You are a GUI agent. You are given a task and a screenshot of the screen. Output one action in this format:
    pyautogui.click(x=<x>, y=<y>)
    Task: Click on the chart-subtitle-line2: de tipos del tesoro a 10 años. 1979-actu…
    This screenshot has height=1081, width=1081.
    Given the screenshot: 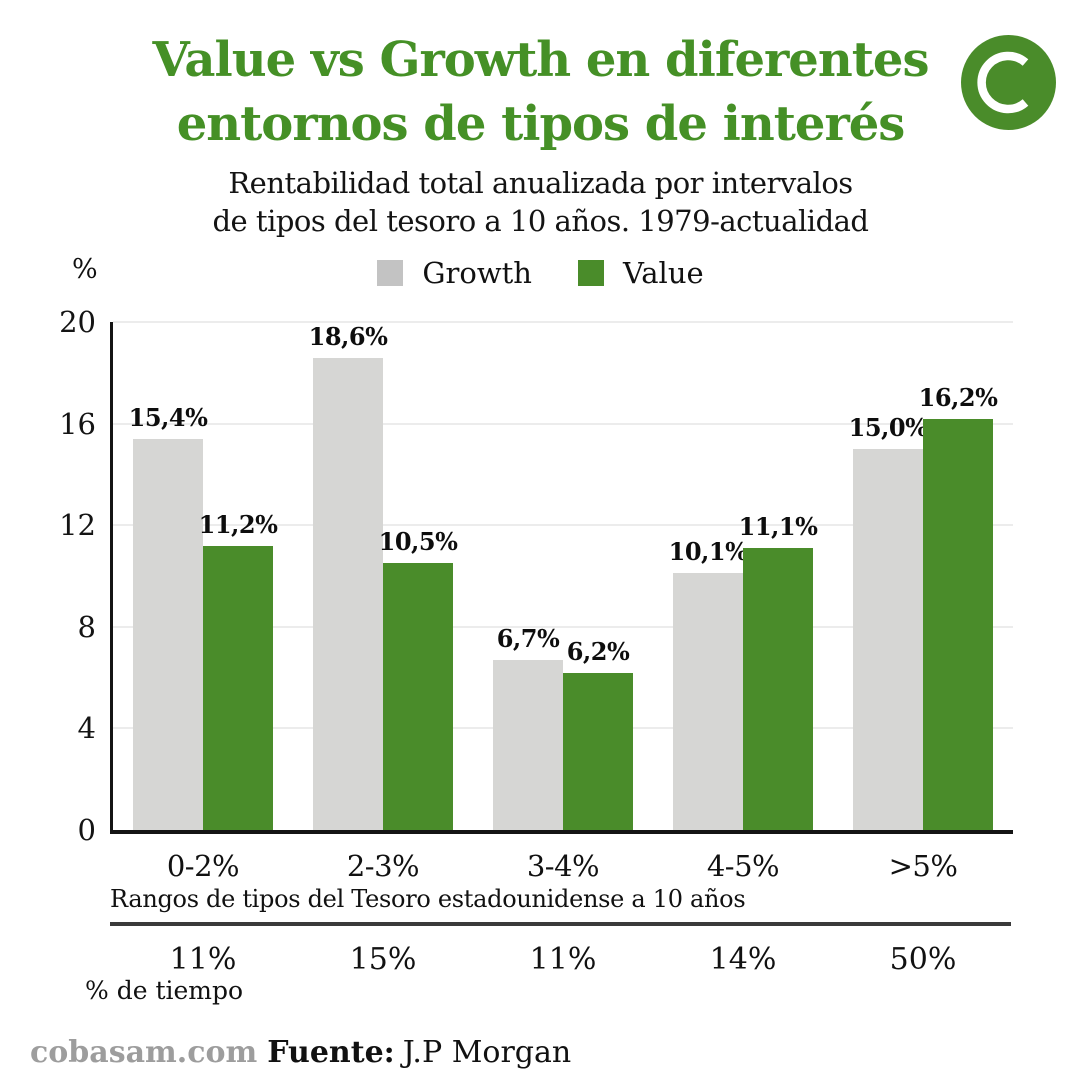 What is the action you would take?
    pyautogui.click(x=540, y=221)
    